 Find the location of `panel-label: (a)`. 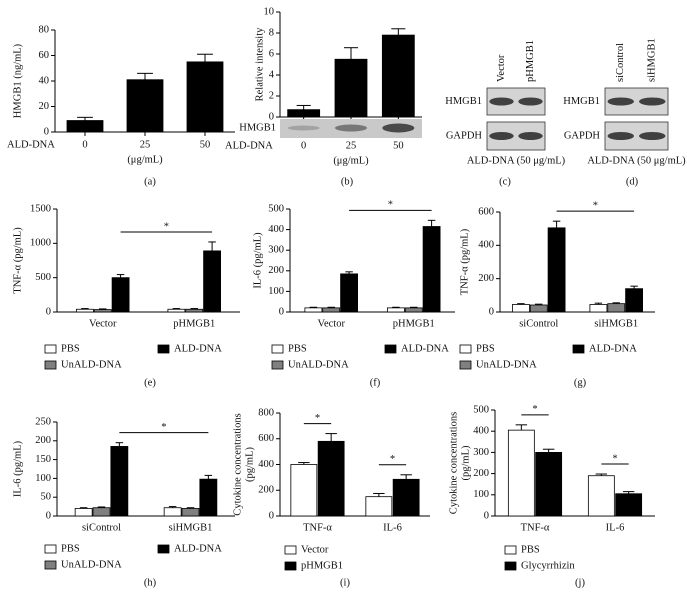

panel-label: (a) is located at coordinates (150, 181).